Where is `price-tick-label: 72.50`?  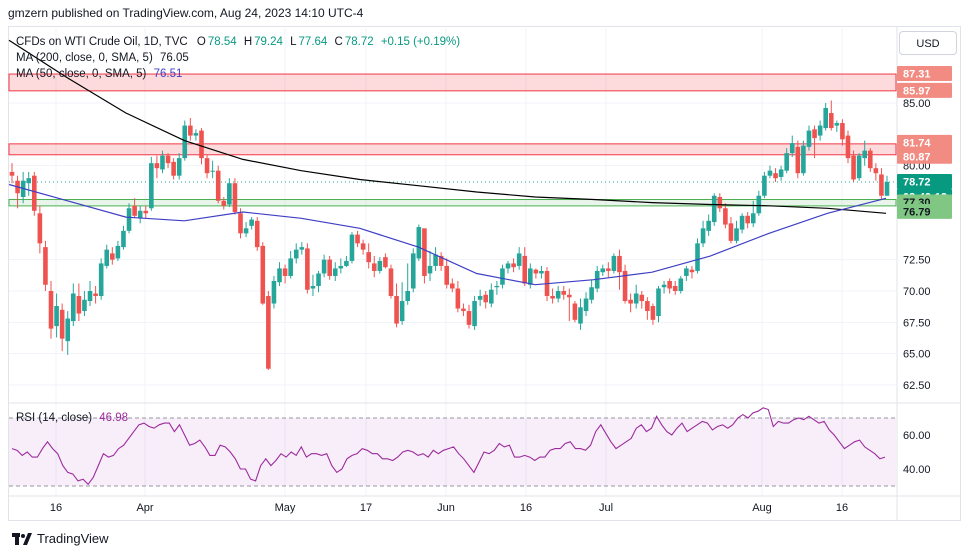
price-tick-label: 72.50 is located at coordinates (917, 261).